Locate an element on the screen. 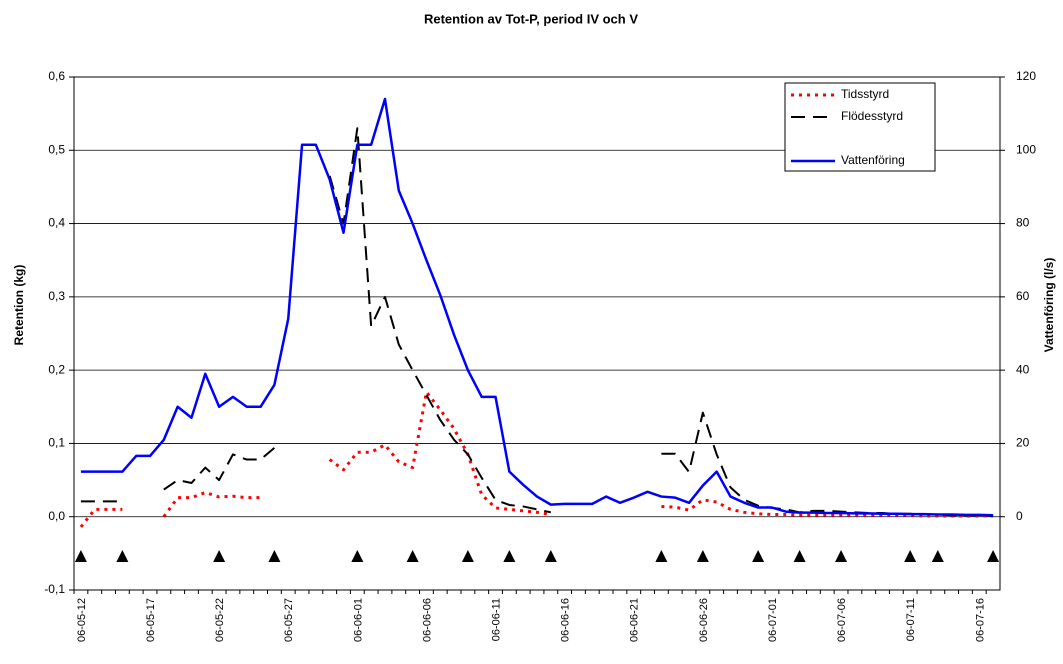  x-tick-label: 06-07-16 is located at coordinates (980, 620).